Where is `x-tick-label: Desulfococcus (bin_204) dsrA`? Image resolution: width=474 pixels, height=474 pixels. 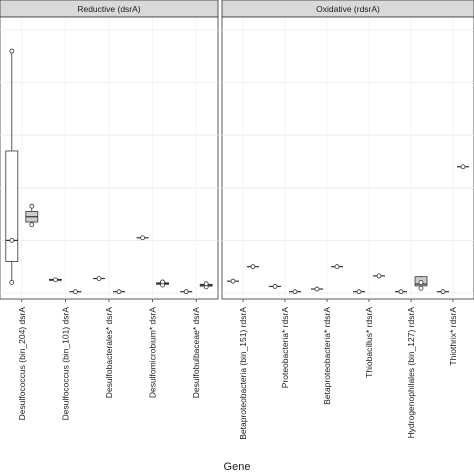
x-tick-label: Desulfococcus (bin_204) dsrA is located at coordinates (22, 364).